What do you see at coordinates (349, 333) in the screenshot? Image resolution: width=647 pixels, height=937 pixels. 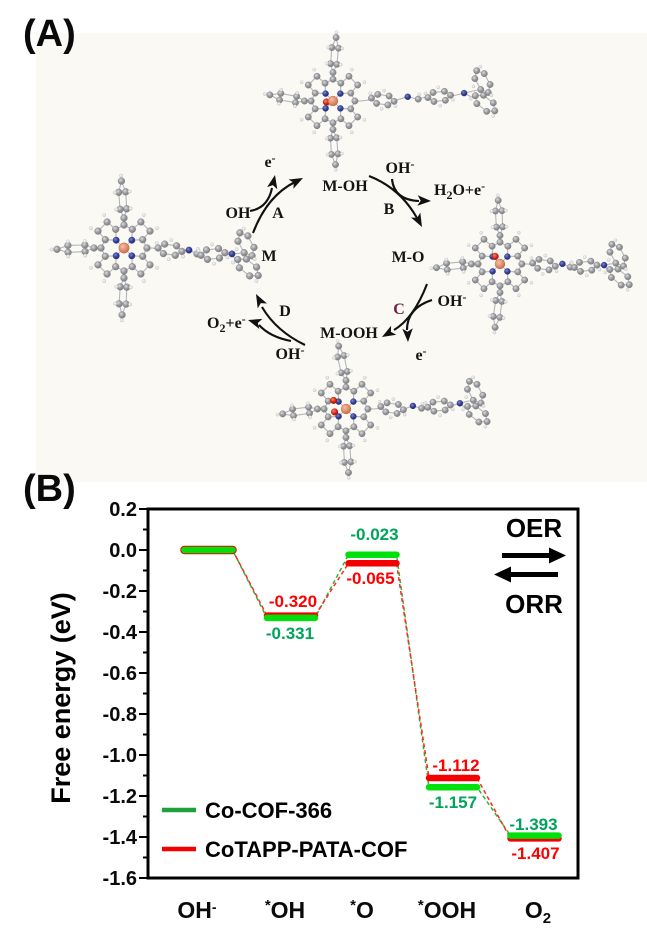 I see `svg-text: M-OOH` at bounding box center [349, 333].